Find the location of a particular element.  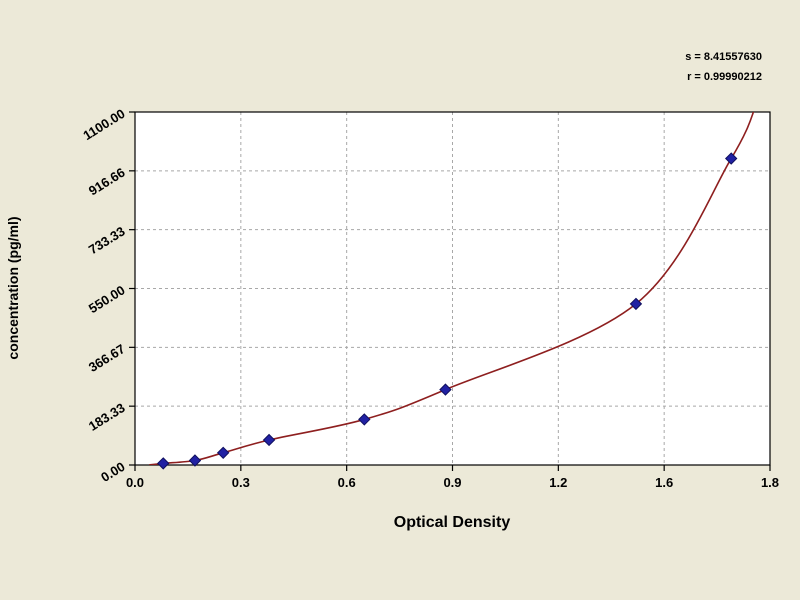

y-axis-title: concentration (pg/ml) is located at coordinates (13, 287).